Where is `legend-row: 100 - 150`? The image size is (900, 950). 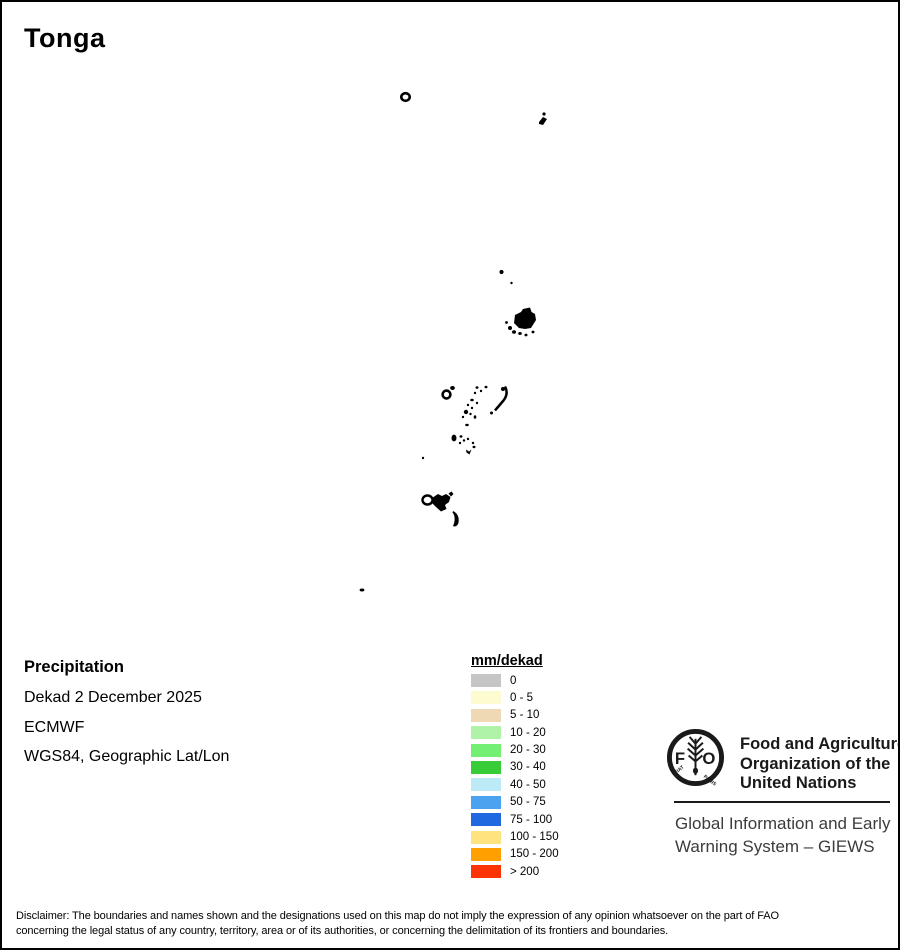
legend-row: 100 - 150 is located at coordinates (546, 837).